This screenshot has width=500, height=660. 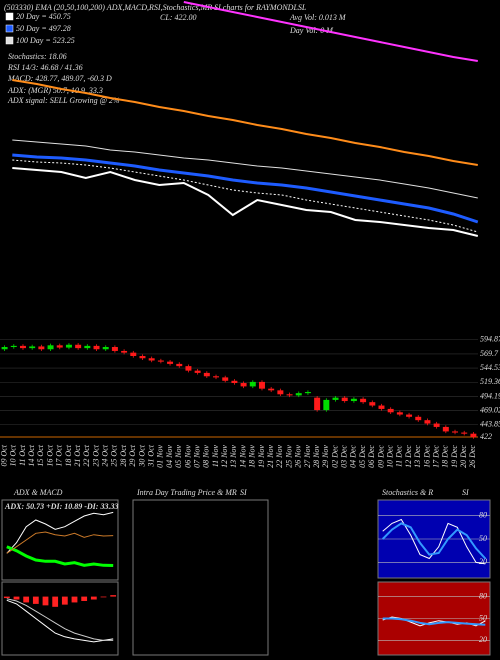 What do you see at coordinates (334, 456) in the screenshot?
I see `x-tick-label: 02 Dec` at bounding box center [334, 456].